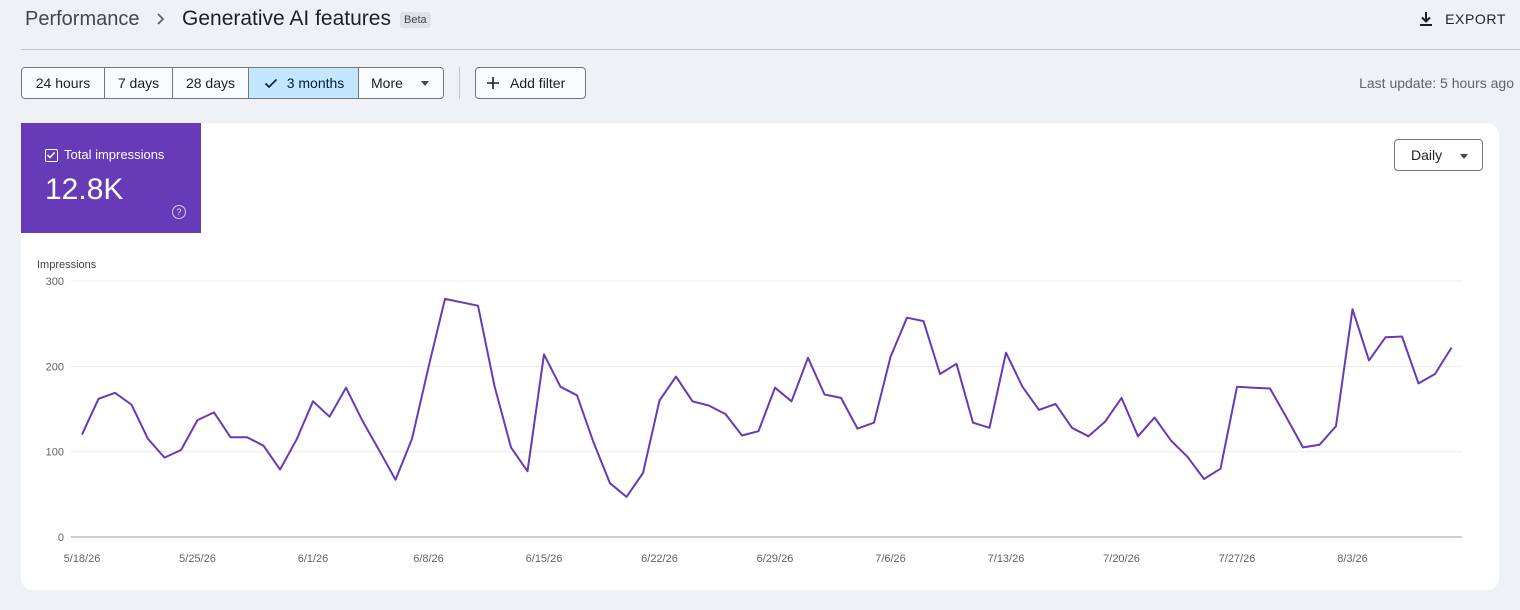 Image resolution: width=1520 pixels, height=610 pixels. I want to click on toolbar-divider, so click(459, 83).